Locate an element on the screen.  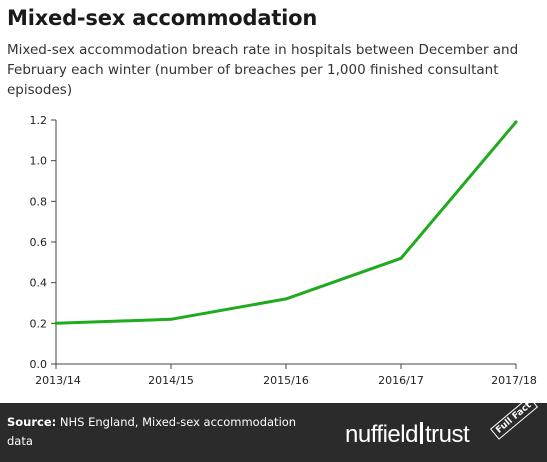
y-tick-label: 1.2 is located at coordinates (39, 120).